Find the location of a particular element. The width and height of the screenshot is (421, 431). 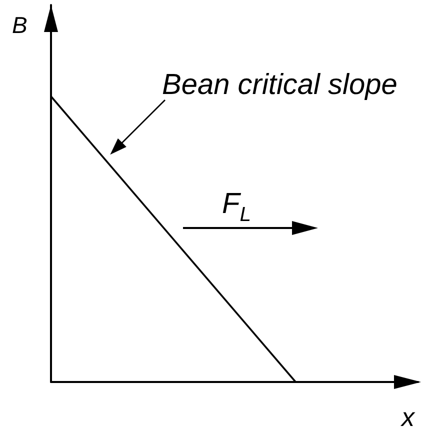

annotation: Bean critical slope is located at coordinates (280, 85).